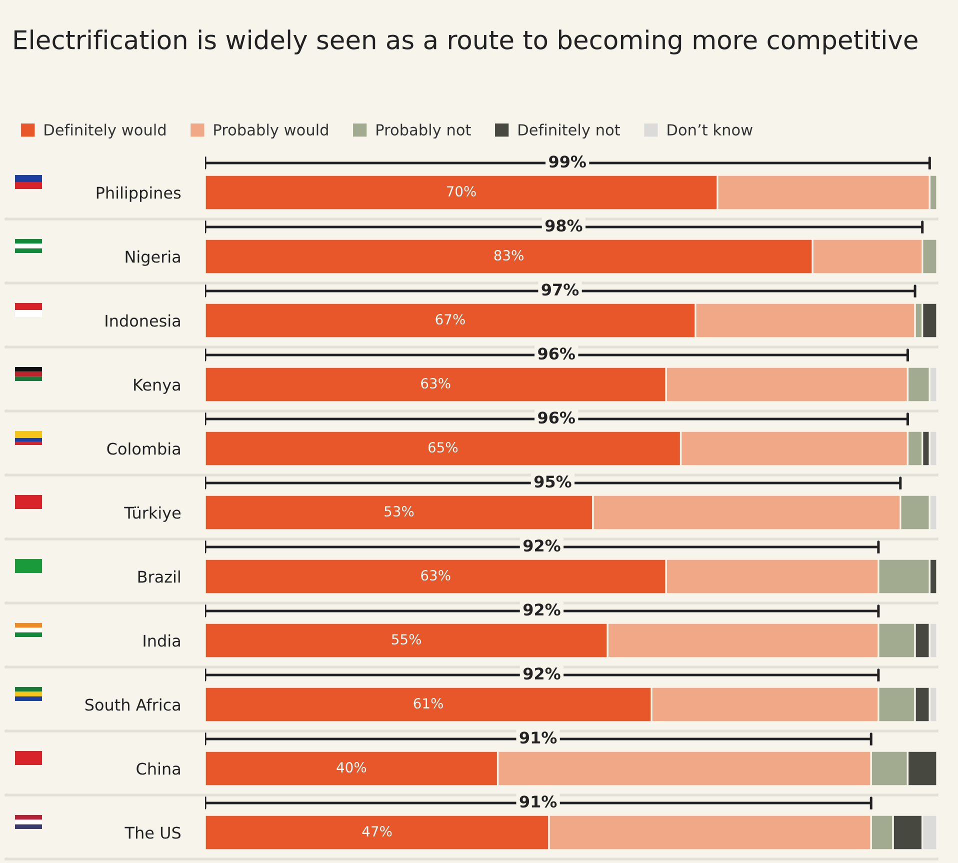  Describe the element at coordinates (466, 42) in the screenshot. I see `chart-title: Electrification is widely seen as a route to becoming more competitive` at that location.